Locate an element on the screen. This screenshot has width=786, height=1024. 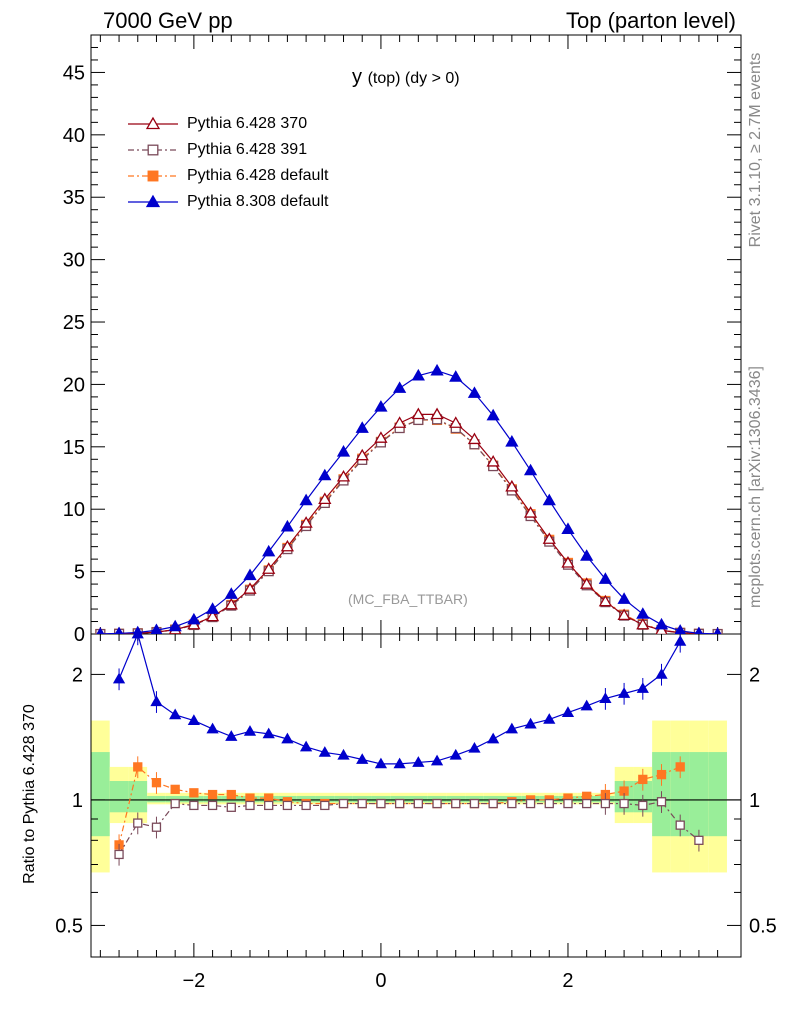
x-tick-label: 2 is located at coordinates (567, 981).